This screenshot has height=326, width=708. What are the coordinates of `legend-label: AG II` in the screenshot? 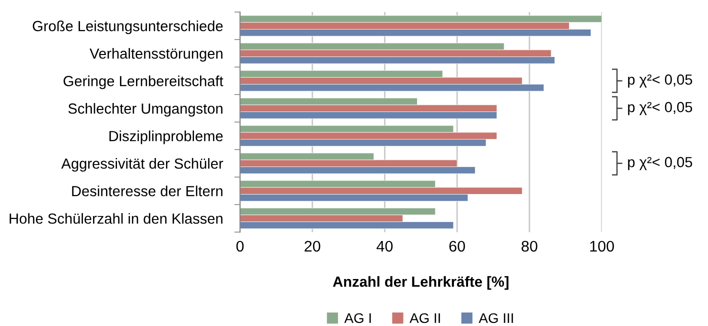 It's located at (425, 318).